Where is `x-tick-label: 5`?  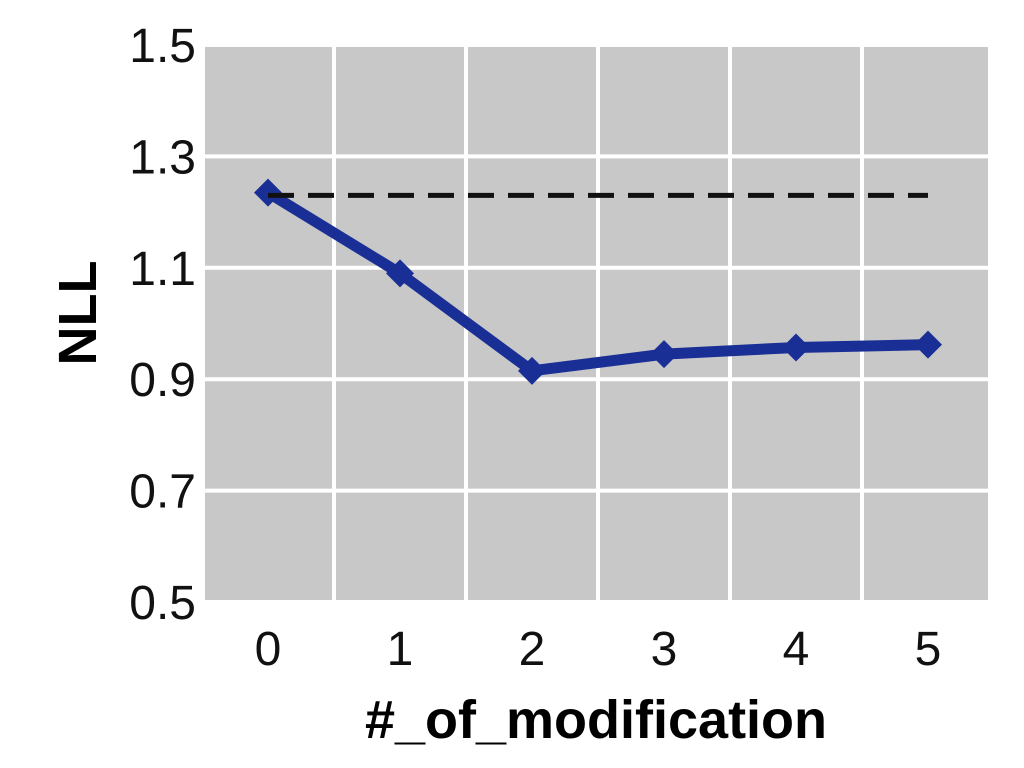 x-tick-label: 5 is located at coordinates (928, 649).